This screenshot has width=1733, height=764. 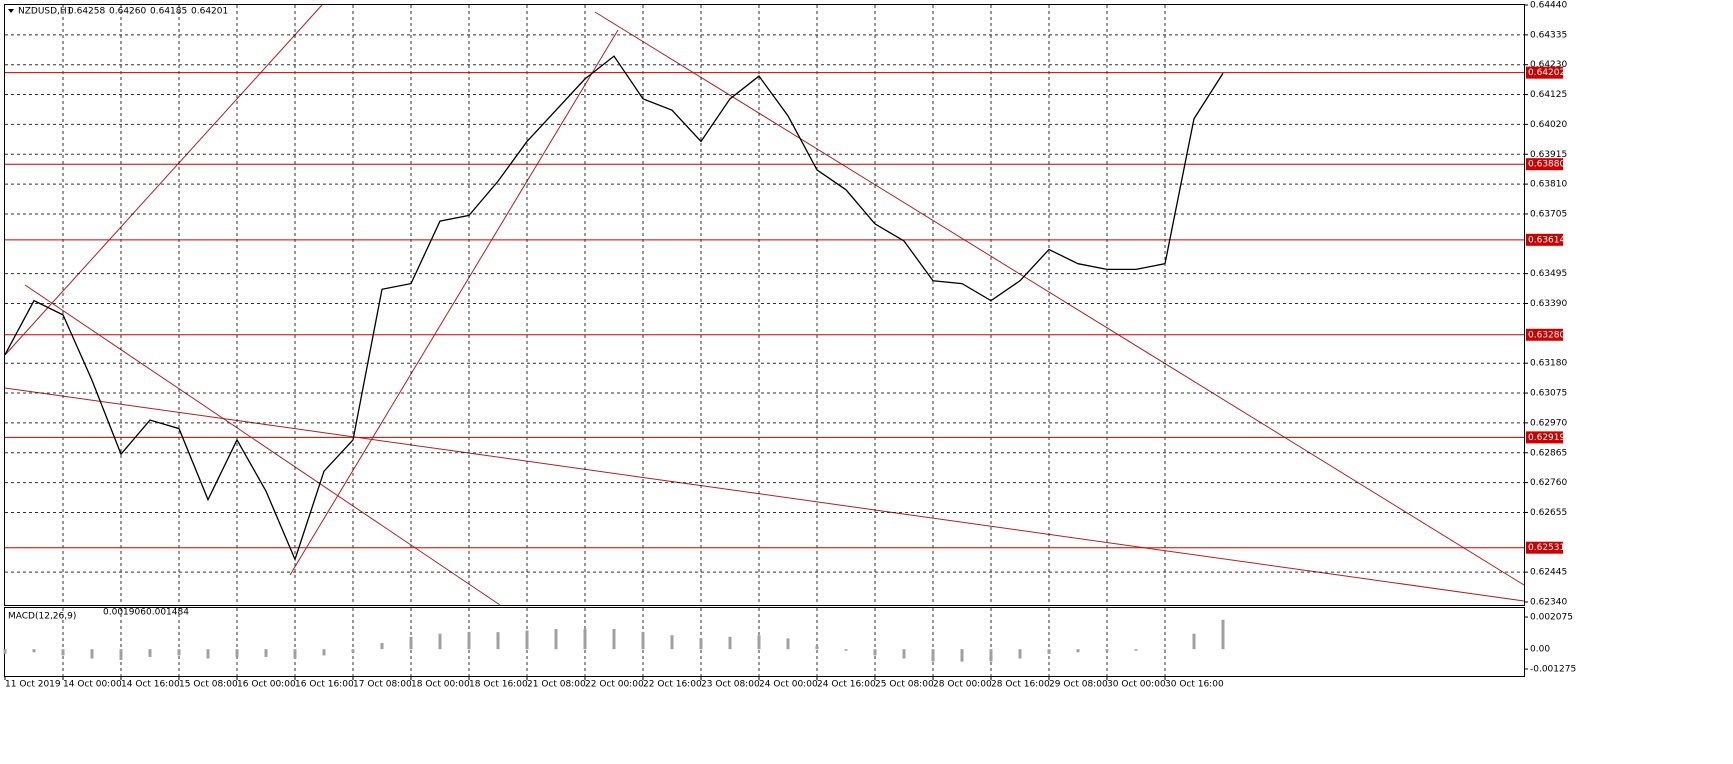 I want to click on y-tick-label: 0.64230, so click(x=1548, y=65).